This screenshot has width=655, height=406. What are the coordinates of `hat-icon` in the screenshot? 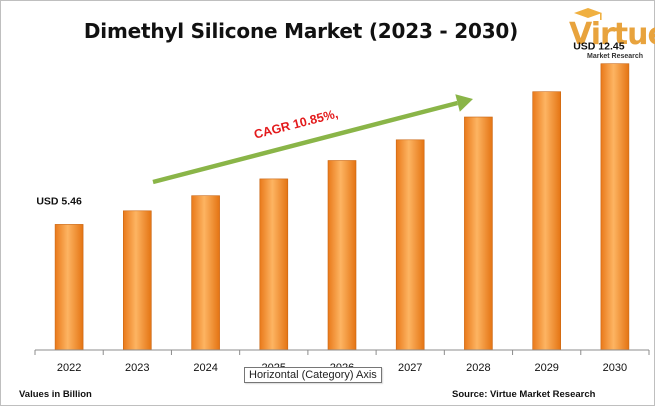 It's located at (588, 14).